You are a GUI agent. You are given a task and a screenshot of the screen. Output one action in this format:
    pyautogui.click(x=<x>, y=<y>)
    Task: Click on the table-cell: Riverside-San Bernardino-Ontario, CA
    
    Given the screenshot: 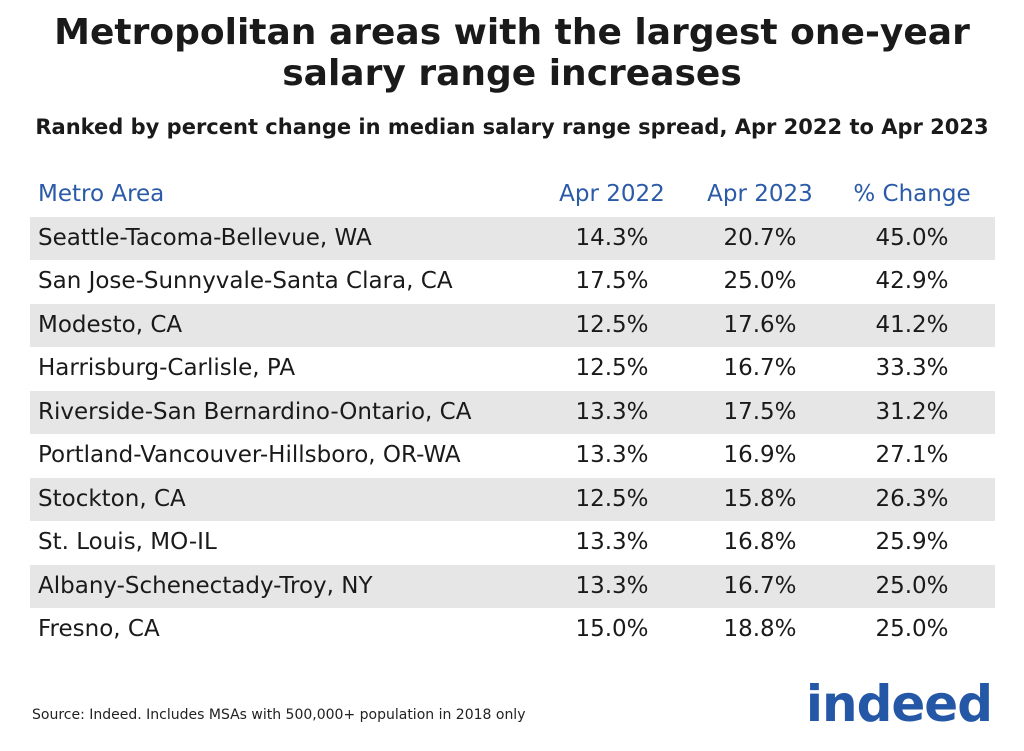 What is the action you would take?
    pyautogui.click(x=255, y=411)
    